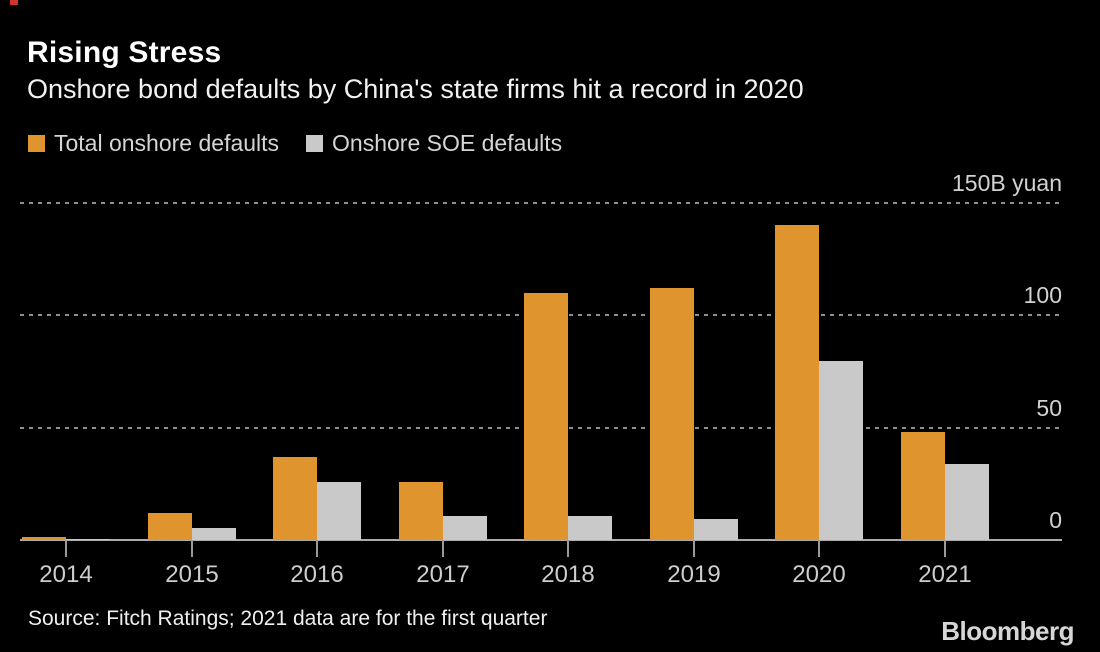 The width and height of the screenshot is (1100, 652). Describe the element at coordinates (1007, 631) in the screenshot. I see `bloomberg-logo: Bloomberg` at that location.